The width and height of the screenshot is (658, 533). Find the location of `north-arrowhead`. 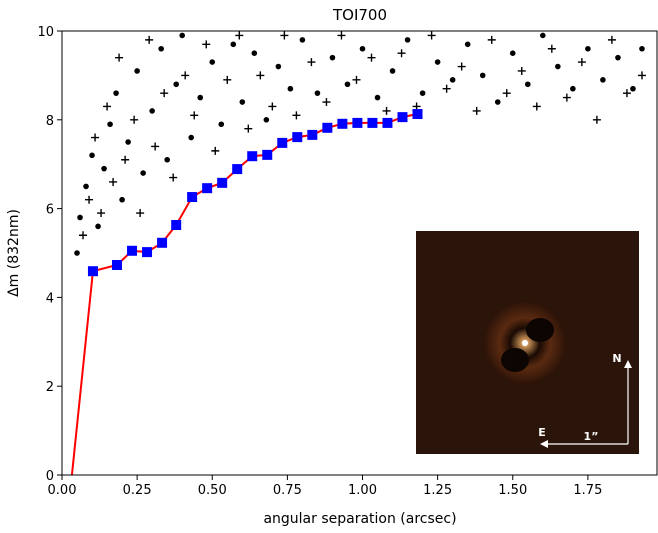

north-arrowhead is located at coordinates (628, 364).